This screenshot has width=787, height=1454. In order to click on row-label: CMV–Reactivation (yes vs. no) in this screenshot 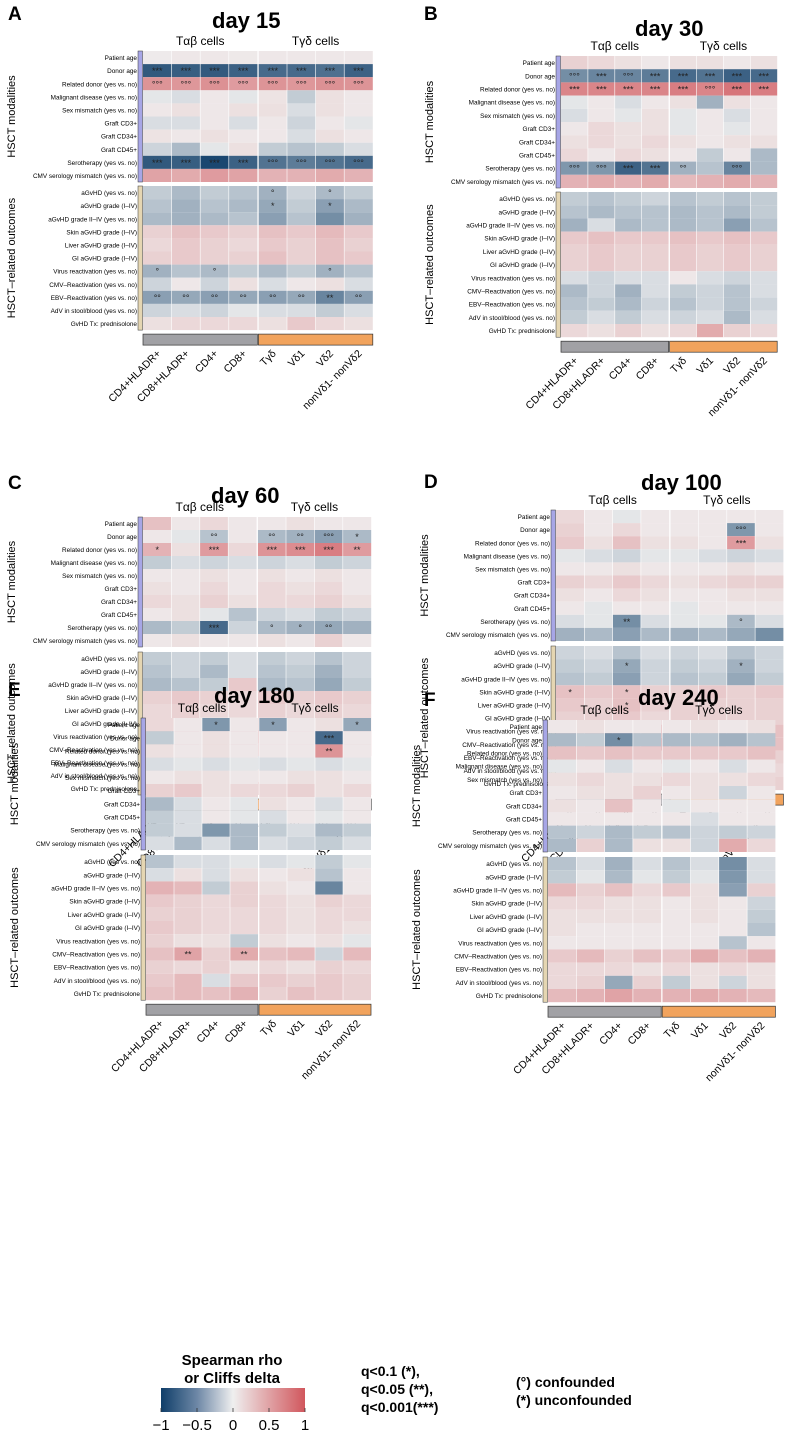, I will do `click(93, 750)`.